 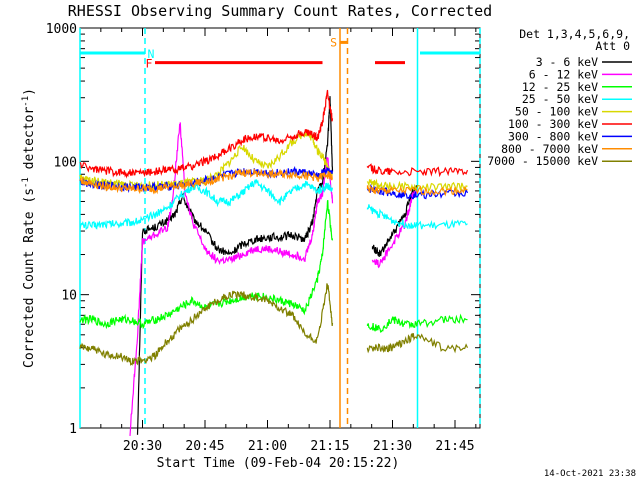 What do you see at coordinates (151, 54) in the screenshot?
I see `annotation-label: N` at bounding box center [151, 54].